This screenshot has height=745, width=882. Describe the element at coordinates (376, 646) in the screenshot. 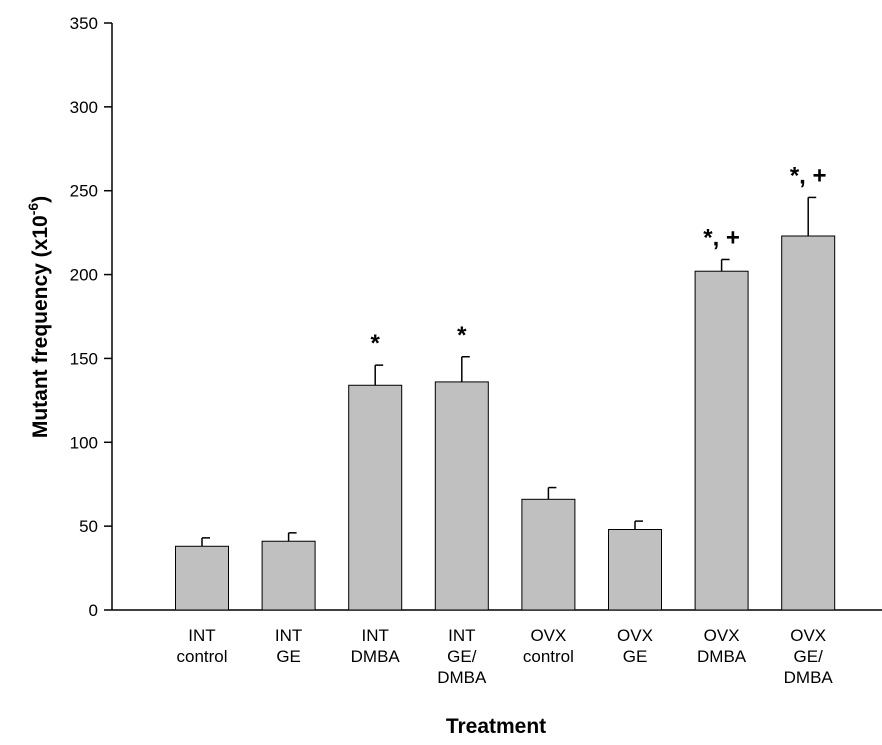

I see `category-label: INT DMBA` at that location.